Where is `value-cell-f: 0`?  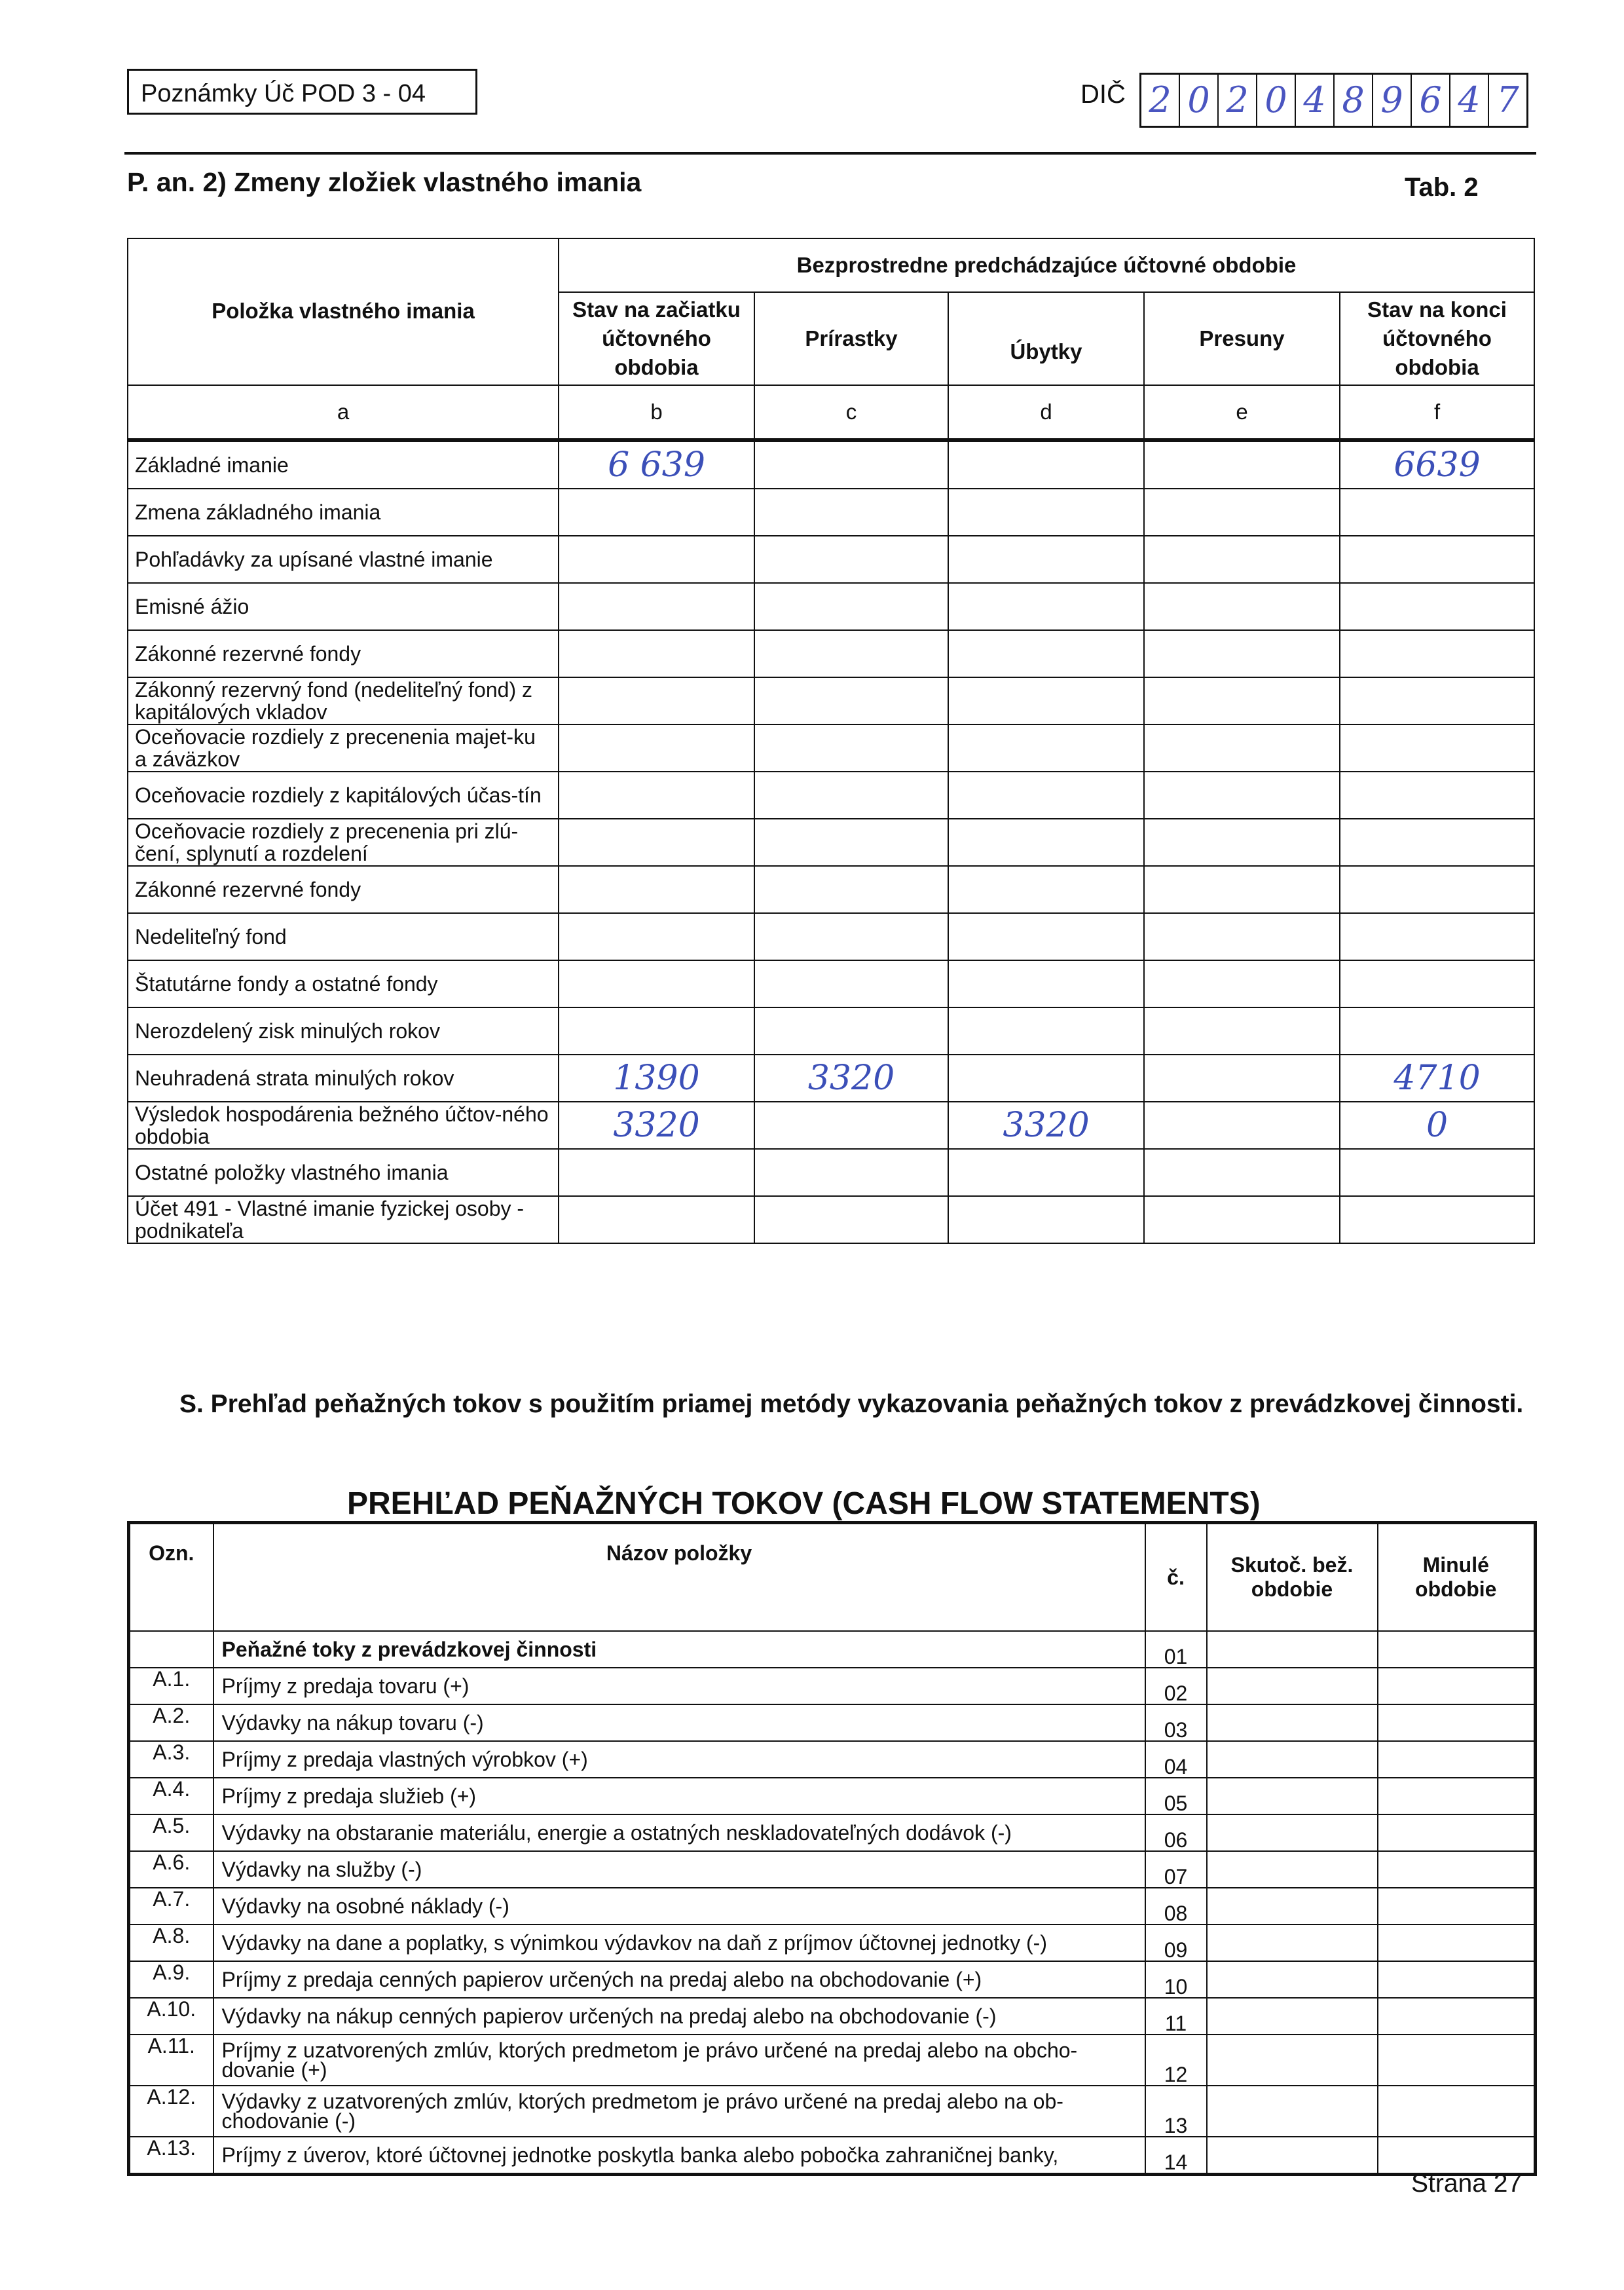
value-cell-f: 0 is located at coordinates (1437, 1126).